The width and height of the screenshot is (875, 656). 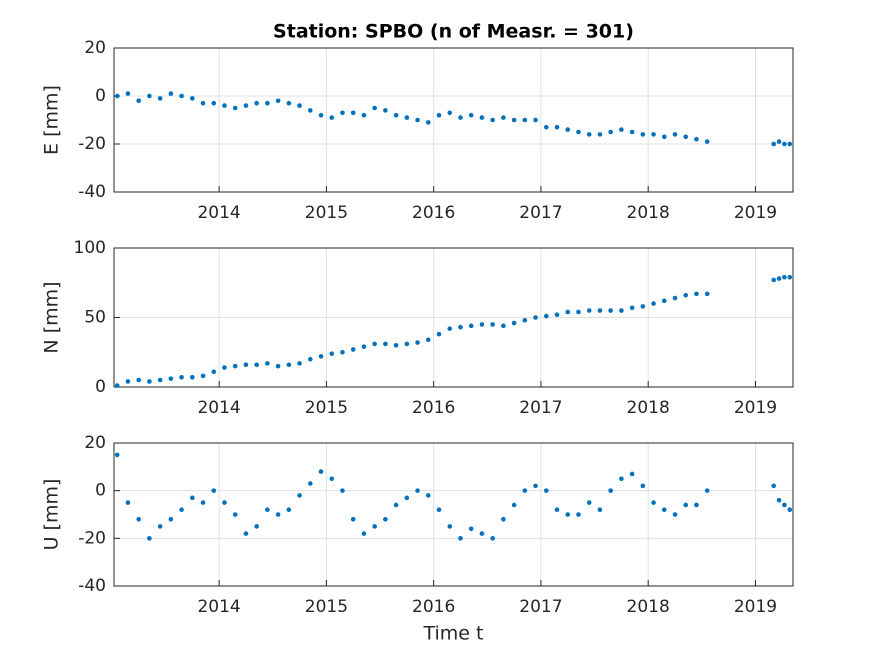 What do you see at coordinates (453, 634) in the screenshot?
I see `x-axis-label: Time t` at bounding box center [453, 634].